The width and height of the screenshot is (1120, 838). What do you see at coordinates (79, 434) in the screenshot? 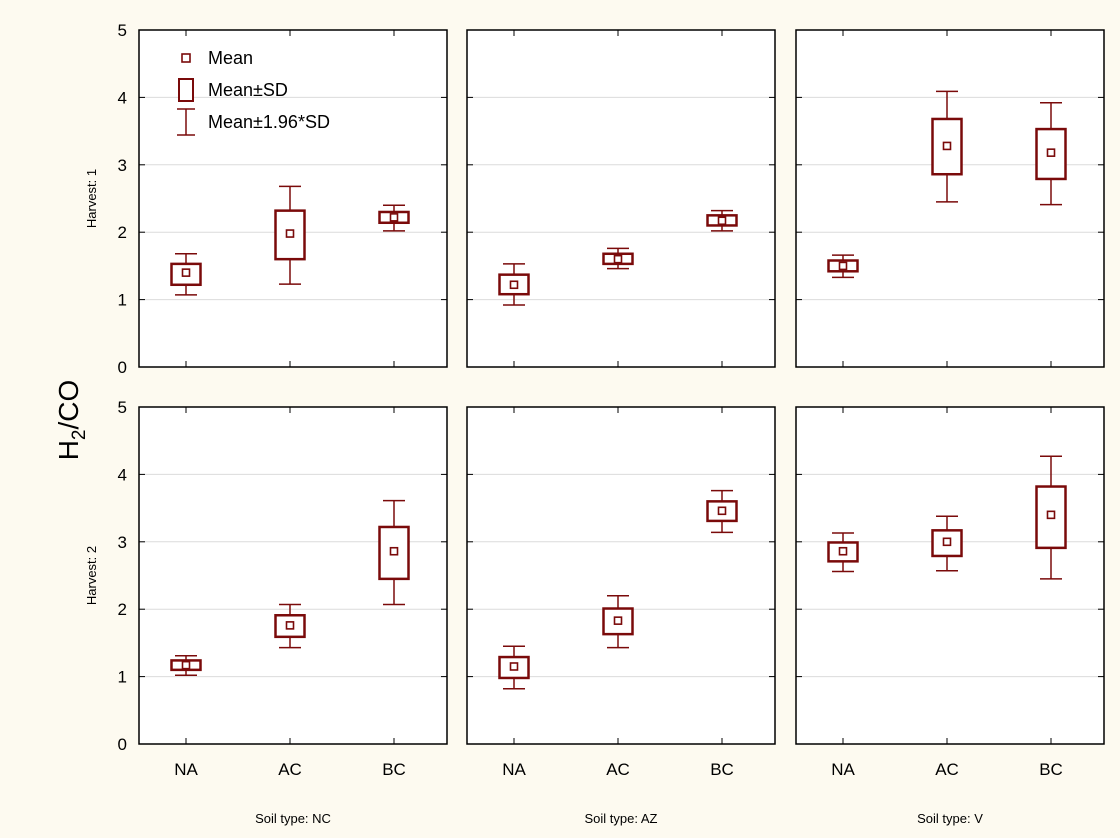
I see `y-axis-title-sub: 2` at bounding box center [79, 434].